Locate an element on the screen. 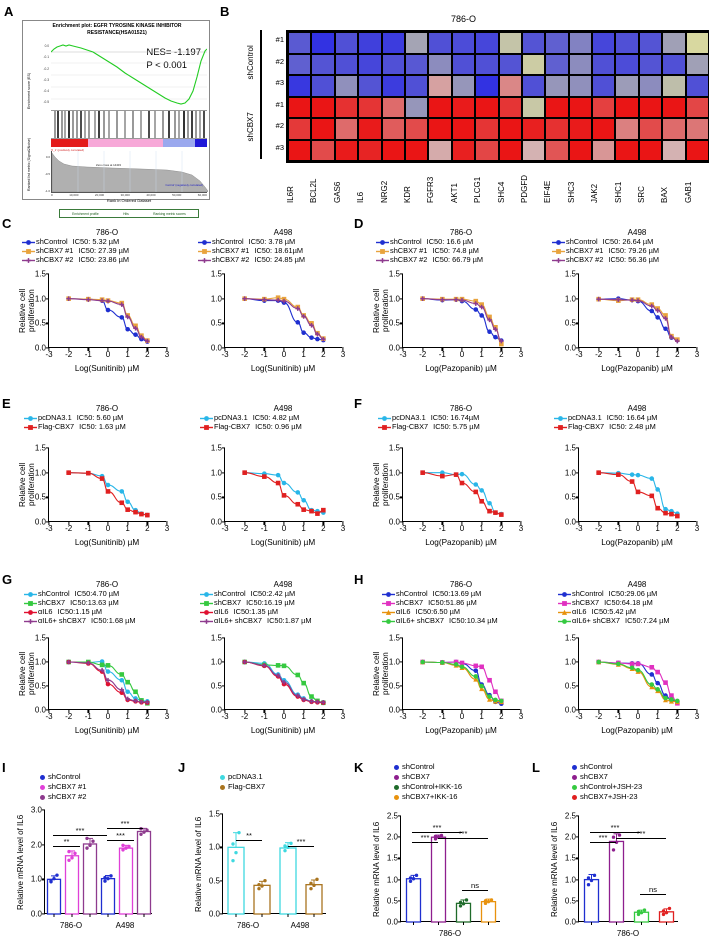  legend-row: Flag-CBX7 IC50: 0.96 µM is located at coordinates (251, 427).